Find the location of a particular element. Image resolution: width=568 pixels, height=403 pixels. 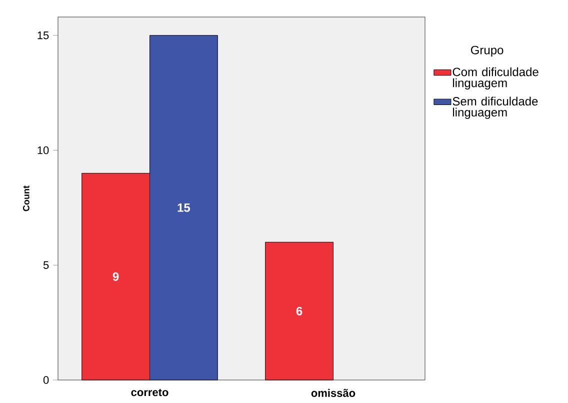

legend-label: Com dificuldade linguagem is located at coordinates (495, 78).